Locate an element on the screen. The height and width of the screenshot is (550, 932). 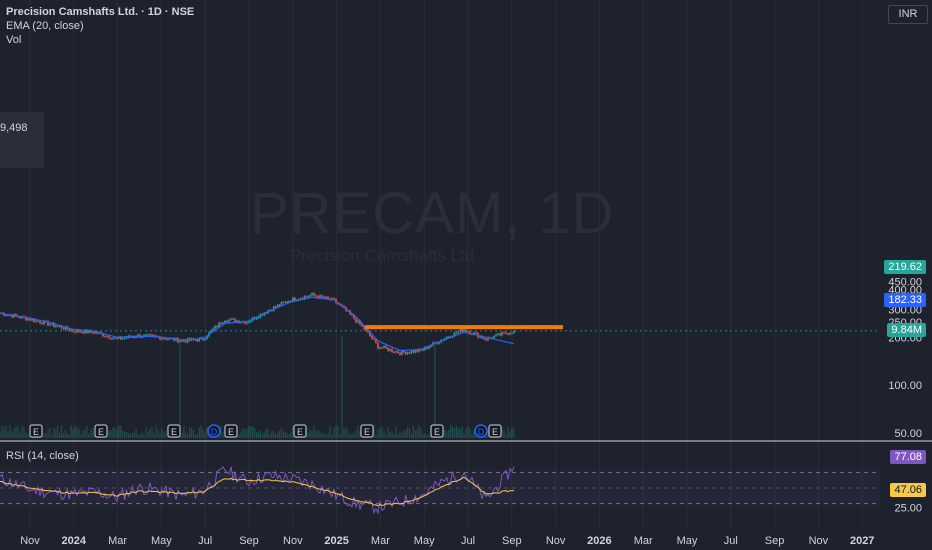
currency-button: INR is located at coordinates (908, 14).